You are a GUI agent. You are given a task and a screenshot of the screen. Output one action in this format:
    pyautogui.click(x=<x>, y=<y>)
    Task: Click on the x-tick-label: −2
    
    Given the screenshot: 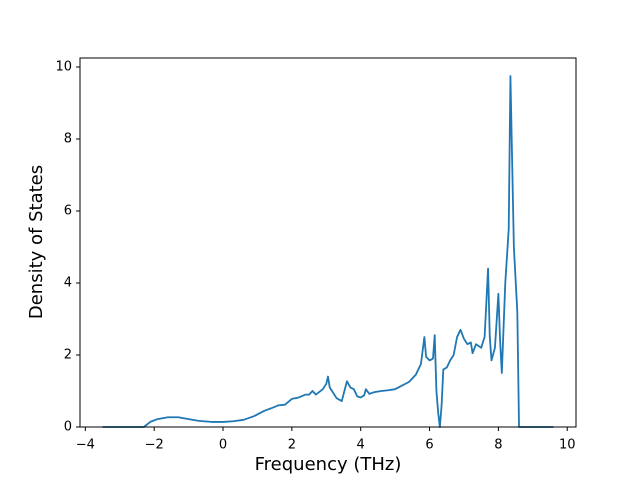 What is the action you would take?
    pyautogui.click(x=154, y=445)
    